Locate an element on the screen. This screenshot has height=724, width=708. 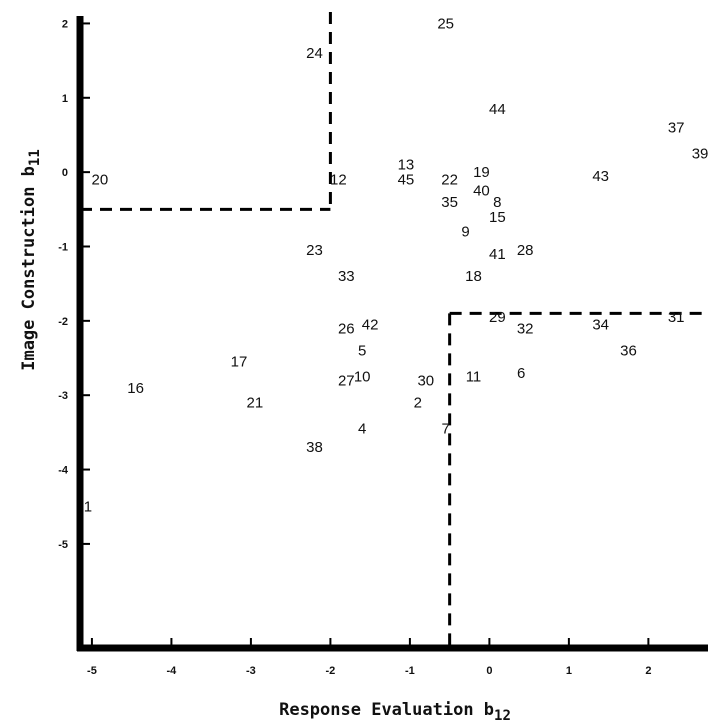
point-label: 31 is located at coordinates (676, 317).